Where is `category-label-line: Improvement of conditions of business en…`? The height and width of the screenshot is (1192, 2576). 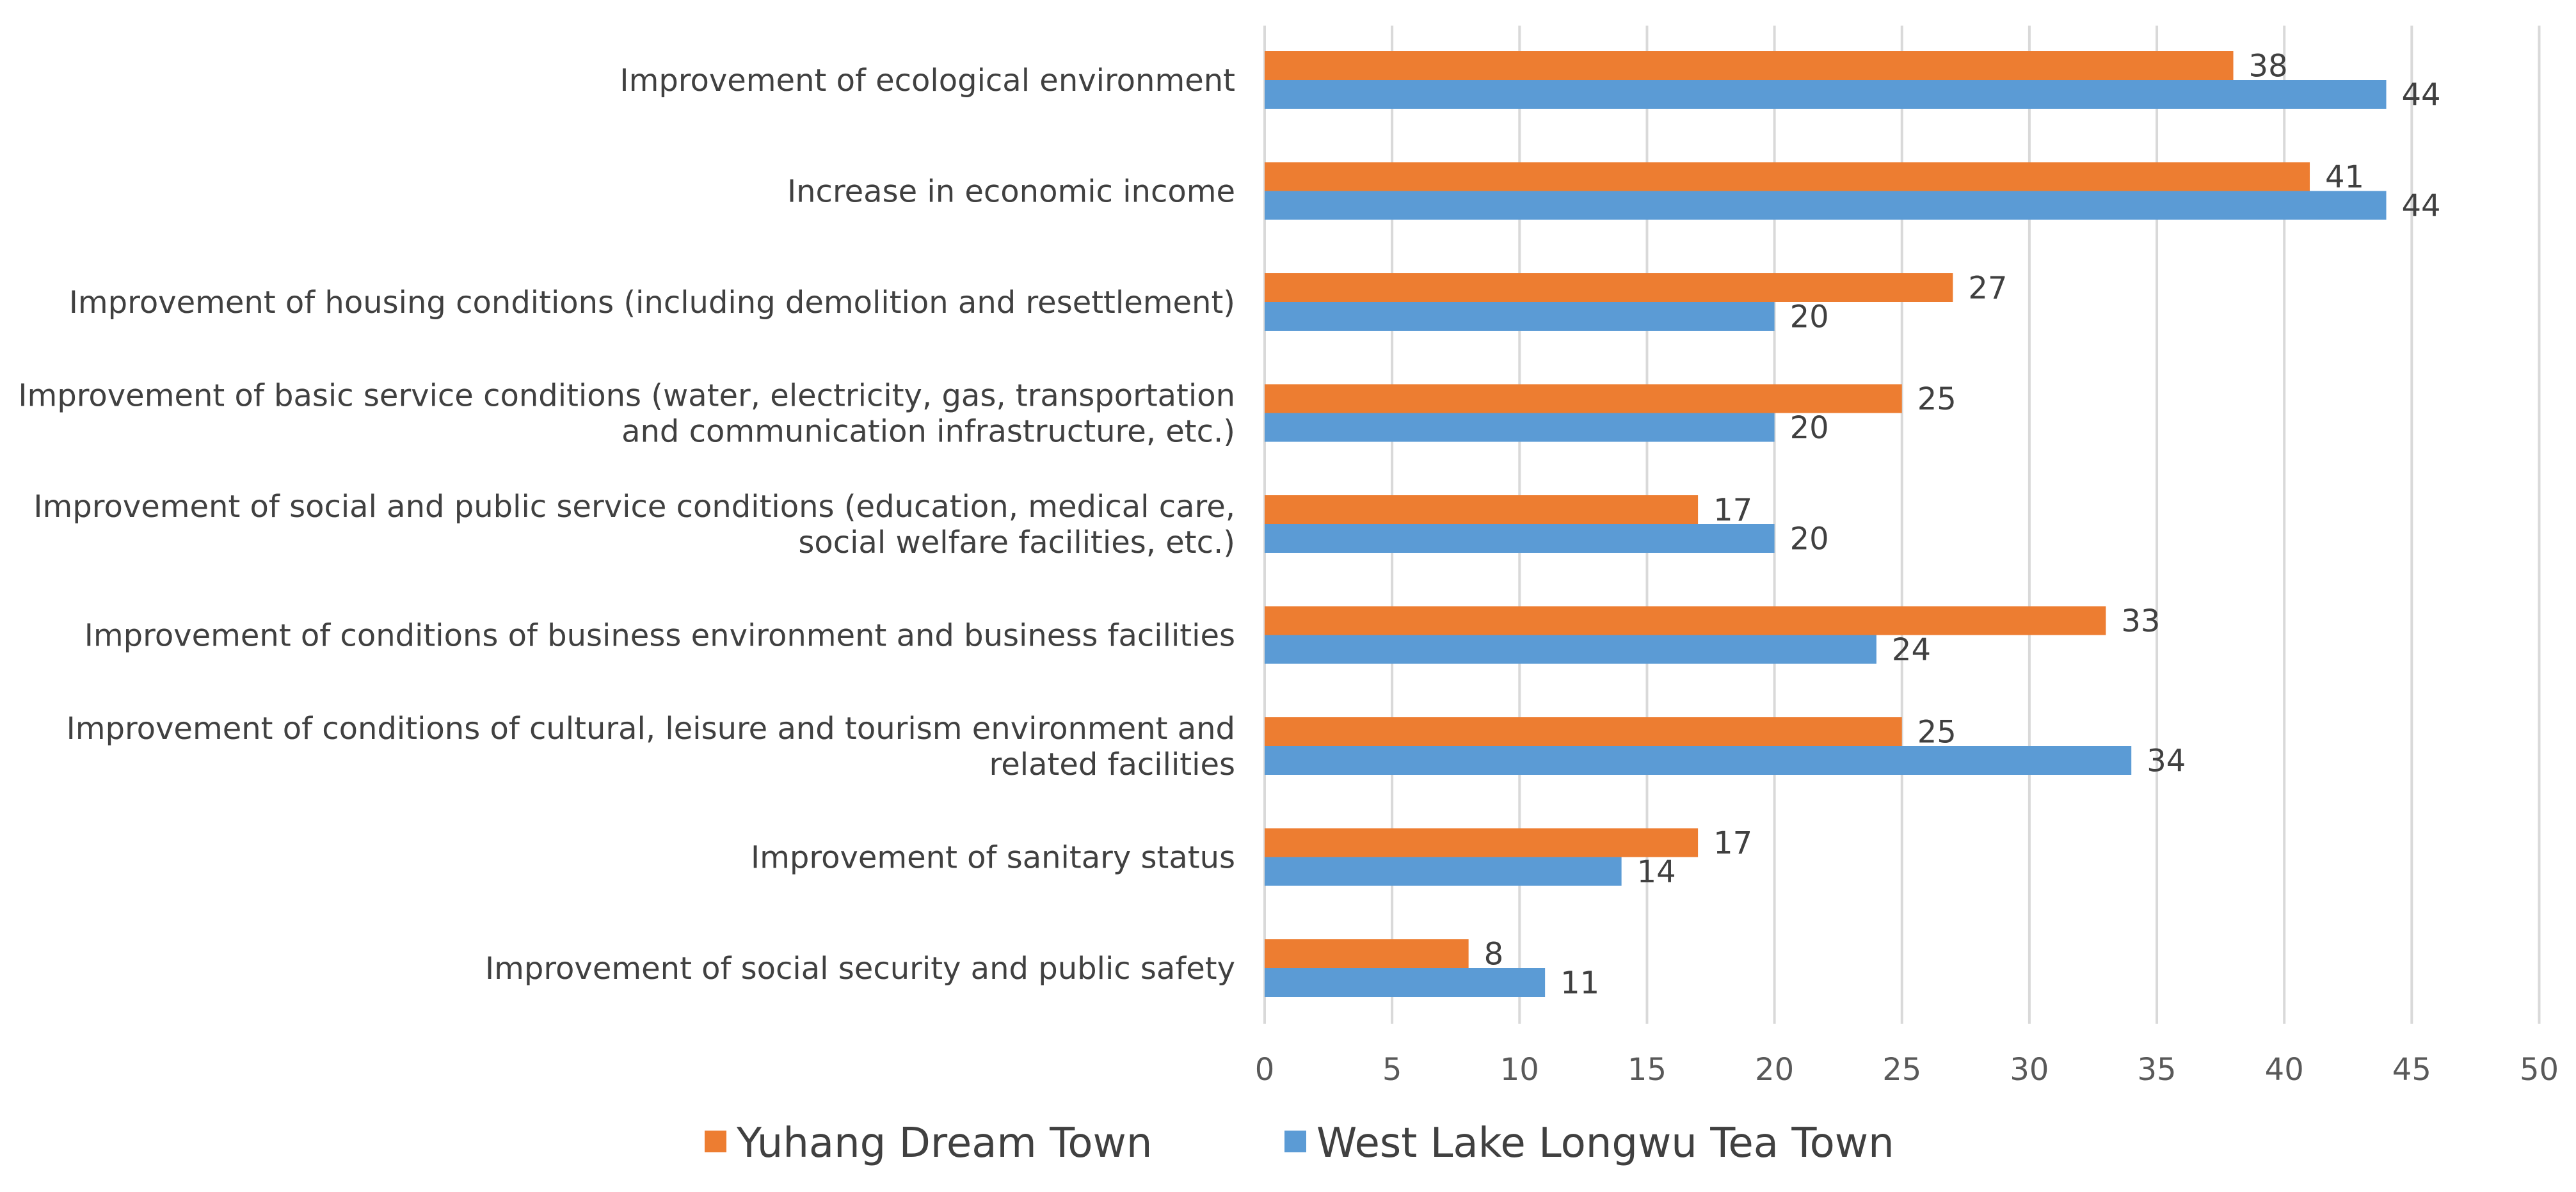
category-label-line: Improvement of conditions of business en… is located at coordinates (659, 636).